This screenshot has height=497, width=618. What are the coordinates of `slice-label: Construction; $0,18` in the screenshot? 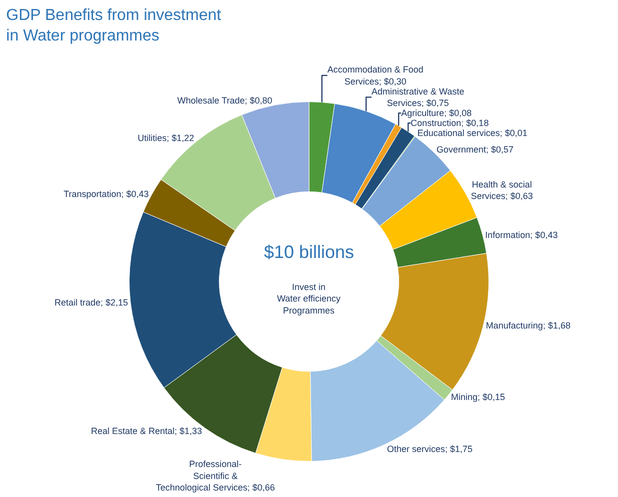 It's located at (449, 123).